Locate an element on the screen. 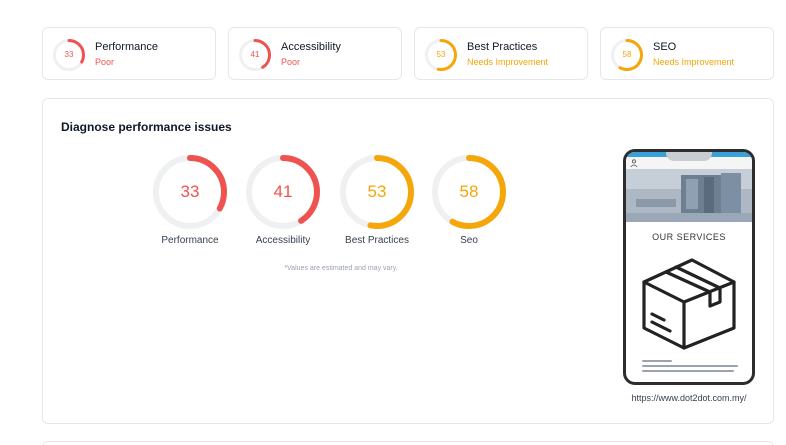  mini-score-accessibility: 41 is located at coordinates (255, 54).